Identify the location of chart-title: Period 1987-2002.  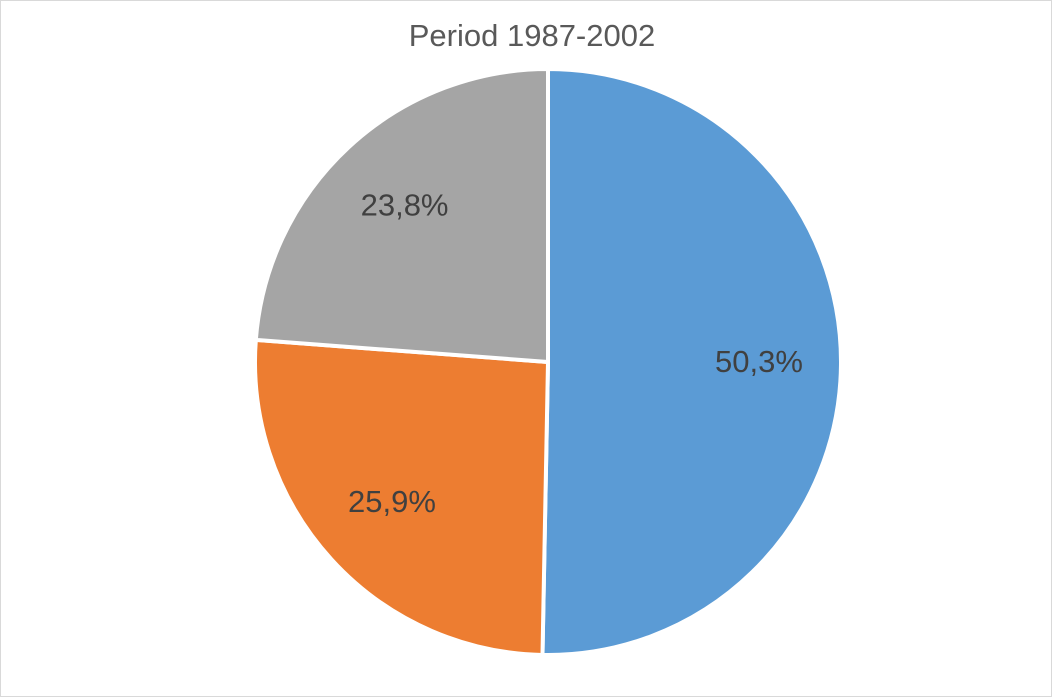
(532, 35).